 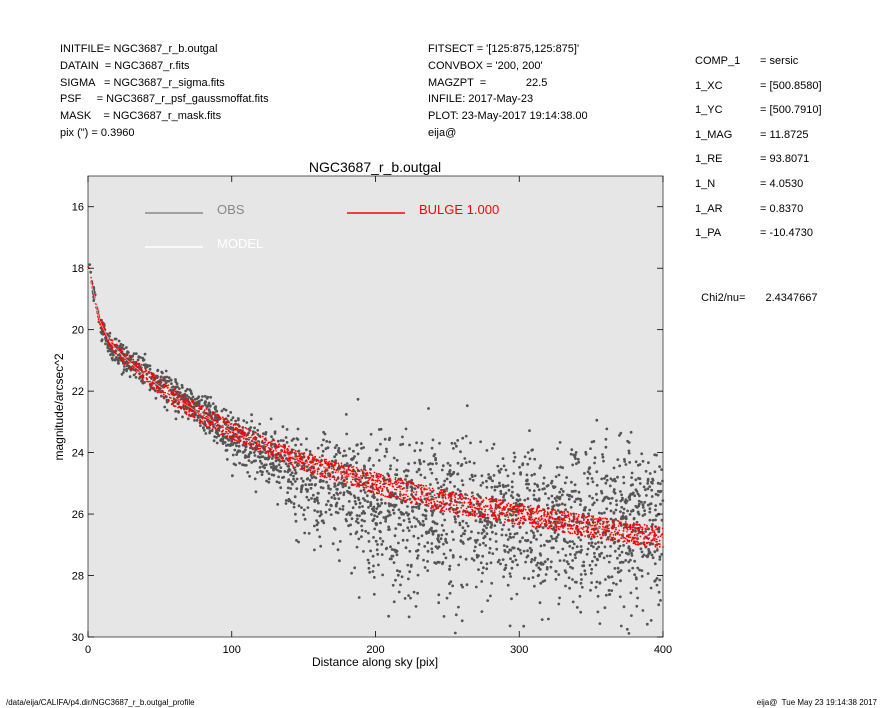 I want to click on param-value: = 4.0530, so click(x=780, y=183).